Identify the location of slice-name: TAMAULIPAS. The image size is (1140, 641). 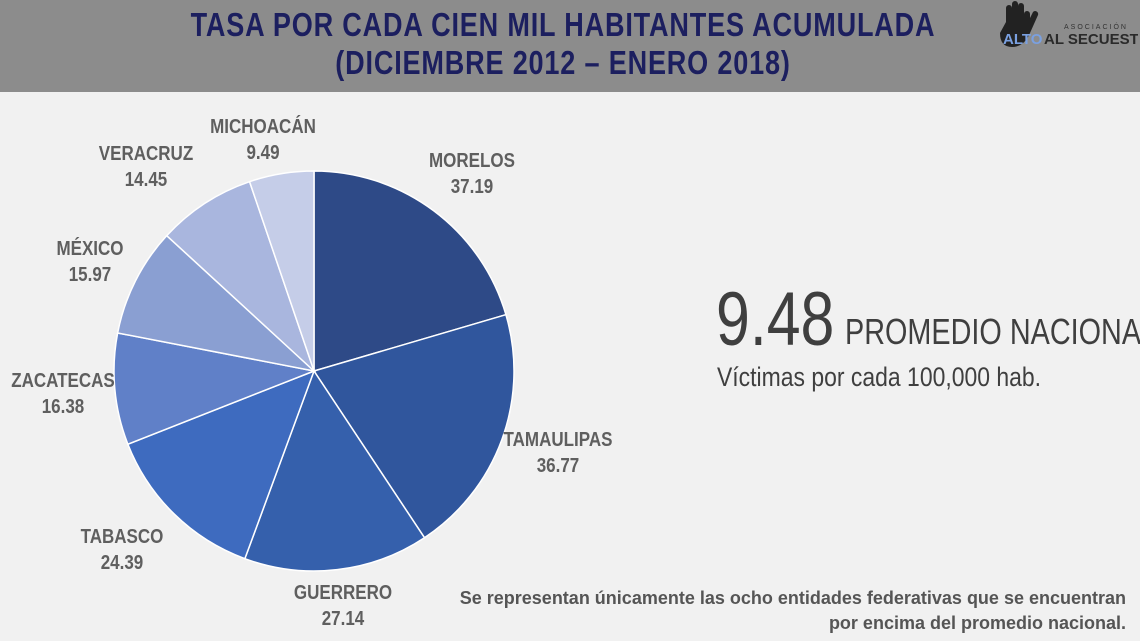
(558, 440).